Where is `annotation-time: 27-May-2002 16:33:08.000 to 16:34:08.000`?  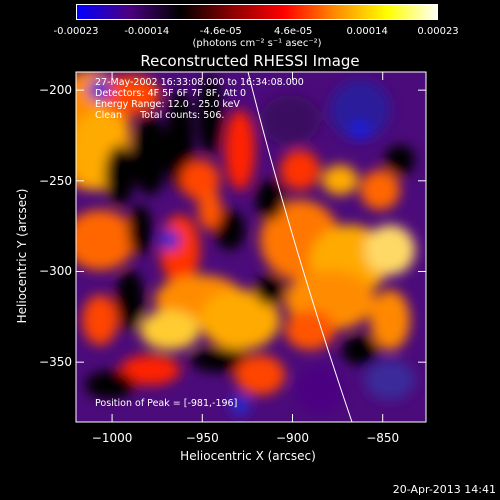
annotation-time: 27-May-2002 16:33:08.000 to 16:34:08.000 is located at coordinates (199, 82).